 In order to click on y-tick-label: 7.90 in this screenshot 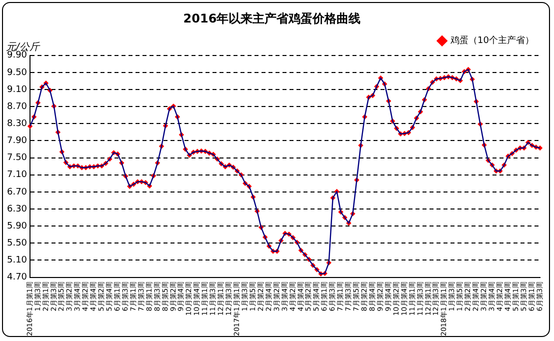, I will do `click(17, 141)`.